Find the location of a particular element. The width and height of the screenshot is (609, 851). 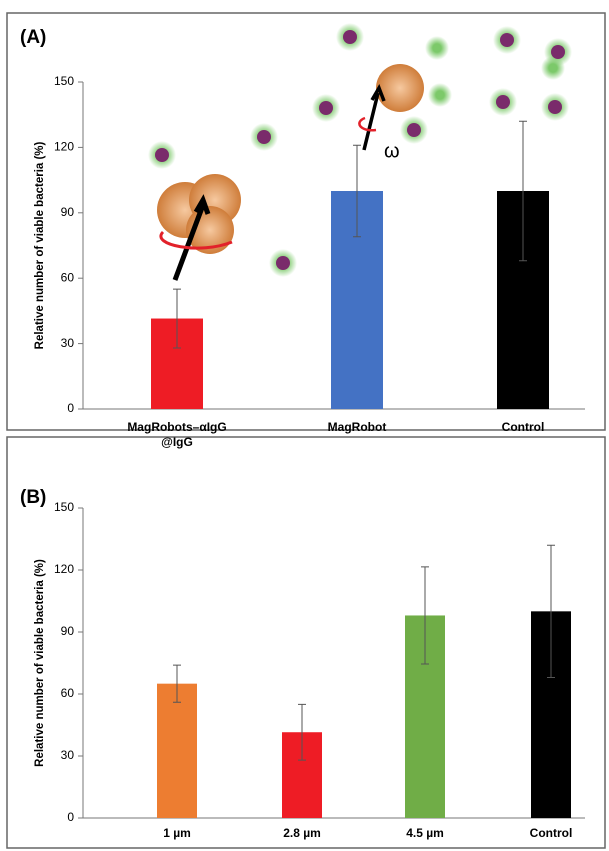

annotation: ω is located at coordinates (392, 151).